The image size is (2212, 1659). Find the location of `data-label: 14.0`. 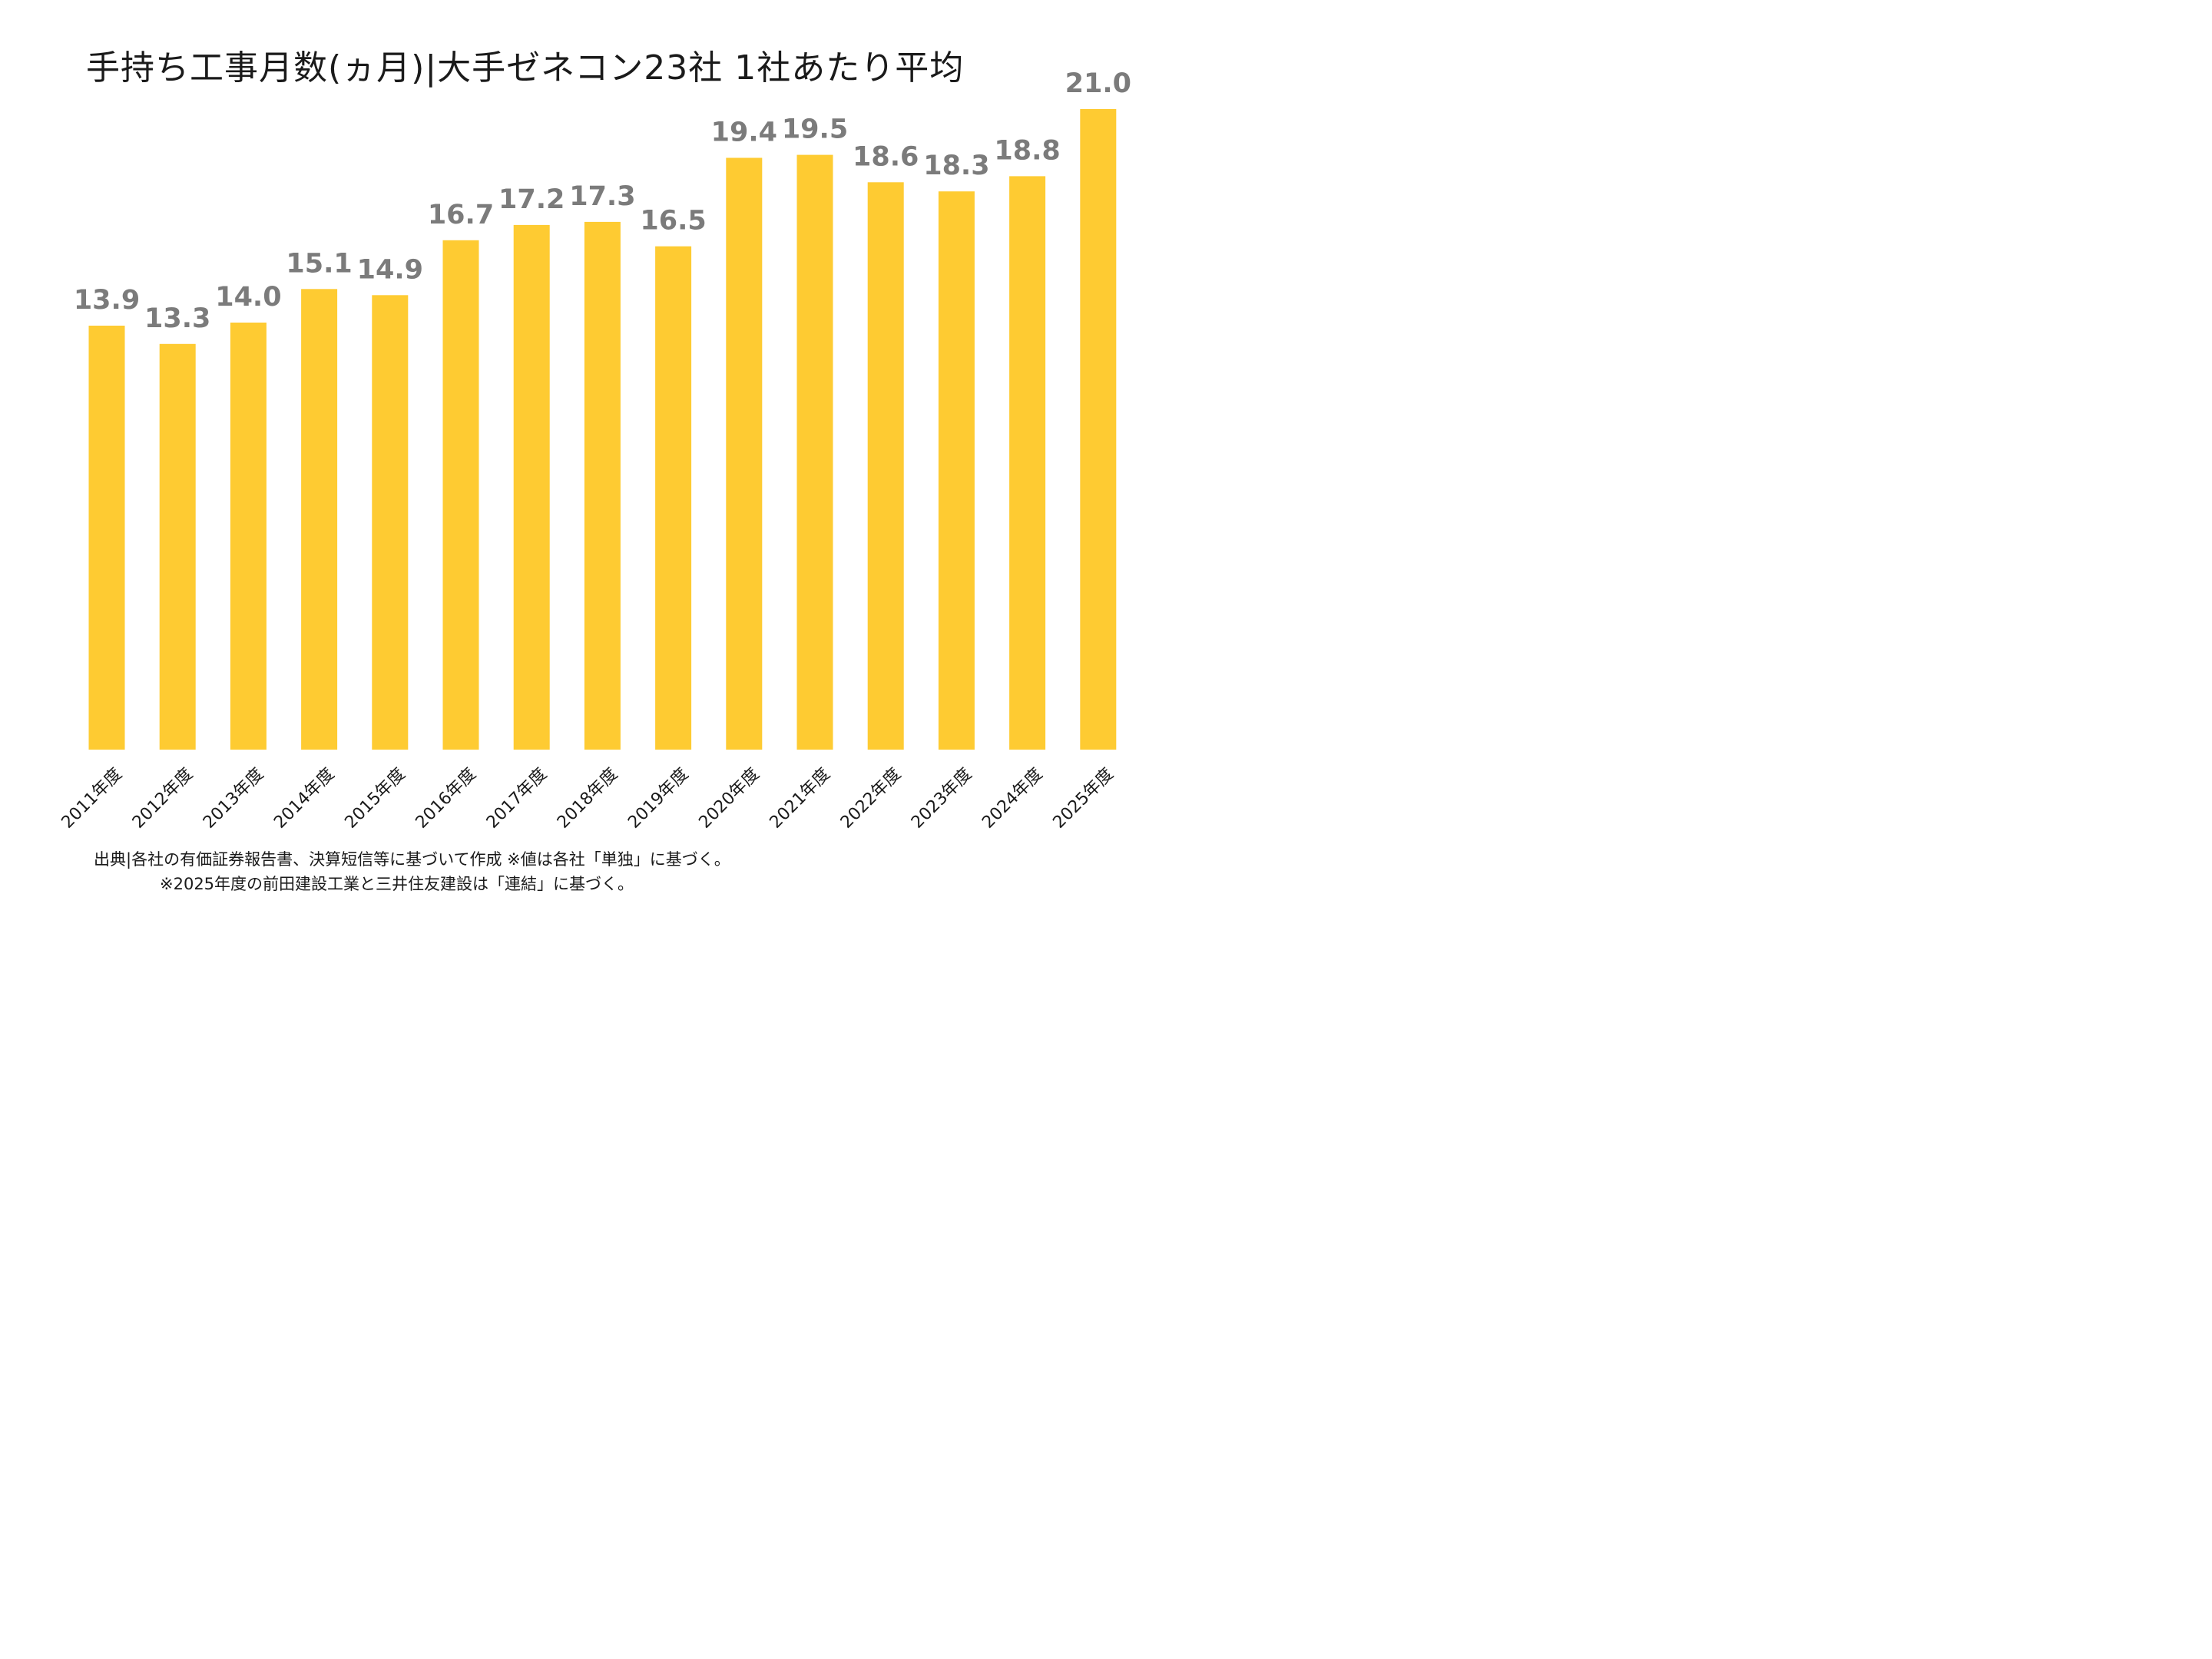

data-label: 14.0 is located at coordinates (248, 297).